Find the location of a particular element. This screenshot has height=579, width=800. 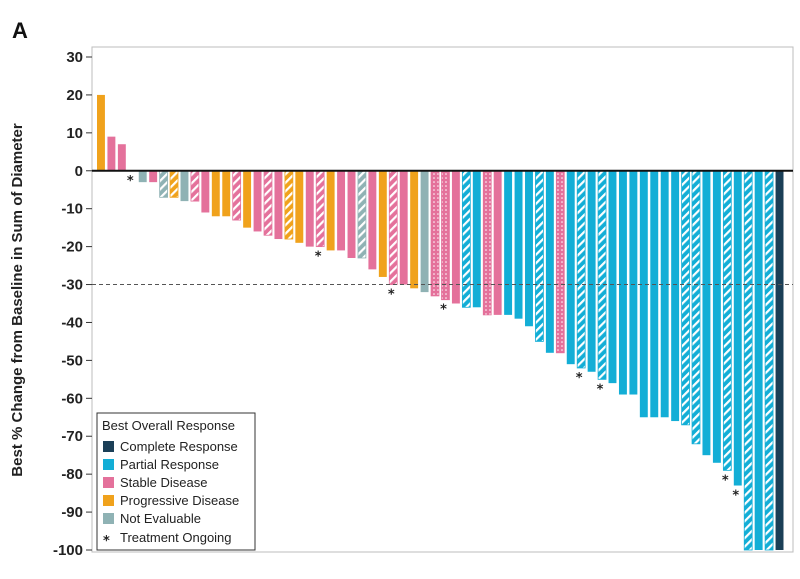

y-tick-label: -30 is located at coordinates (72, 285).